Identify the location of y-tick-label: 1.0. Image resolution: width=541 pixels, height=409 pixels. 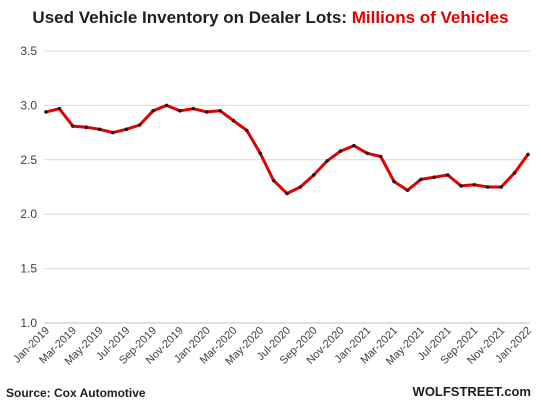
(28, 323).